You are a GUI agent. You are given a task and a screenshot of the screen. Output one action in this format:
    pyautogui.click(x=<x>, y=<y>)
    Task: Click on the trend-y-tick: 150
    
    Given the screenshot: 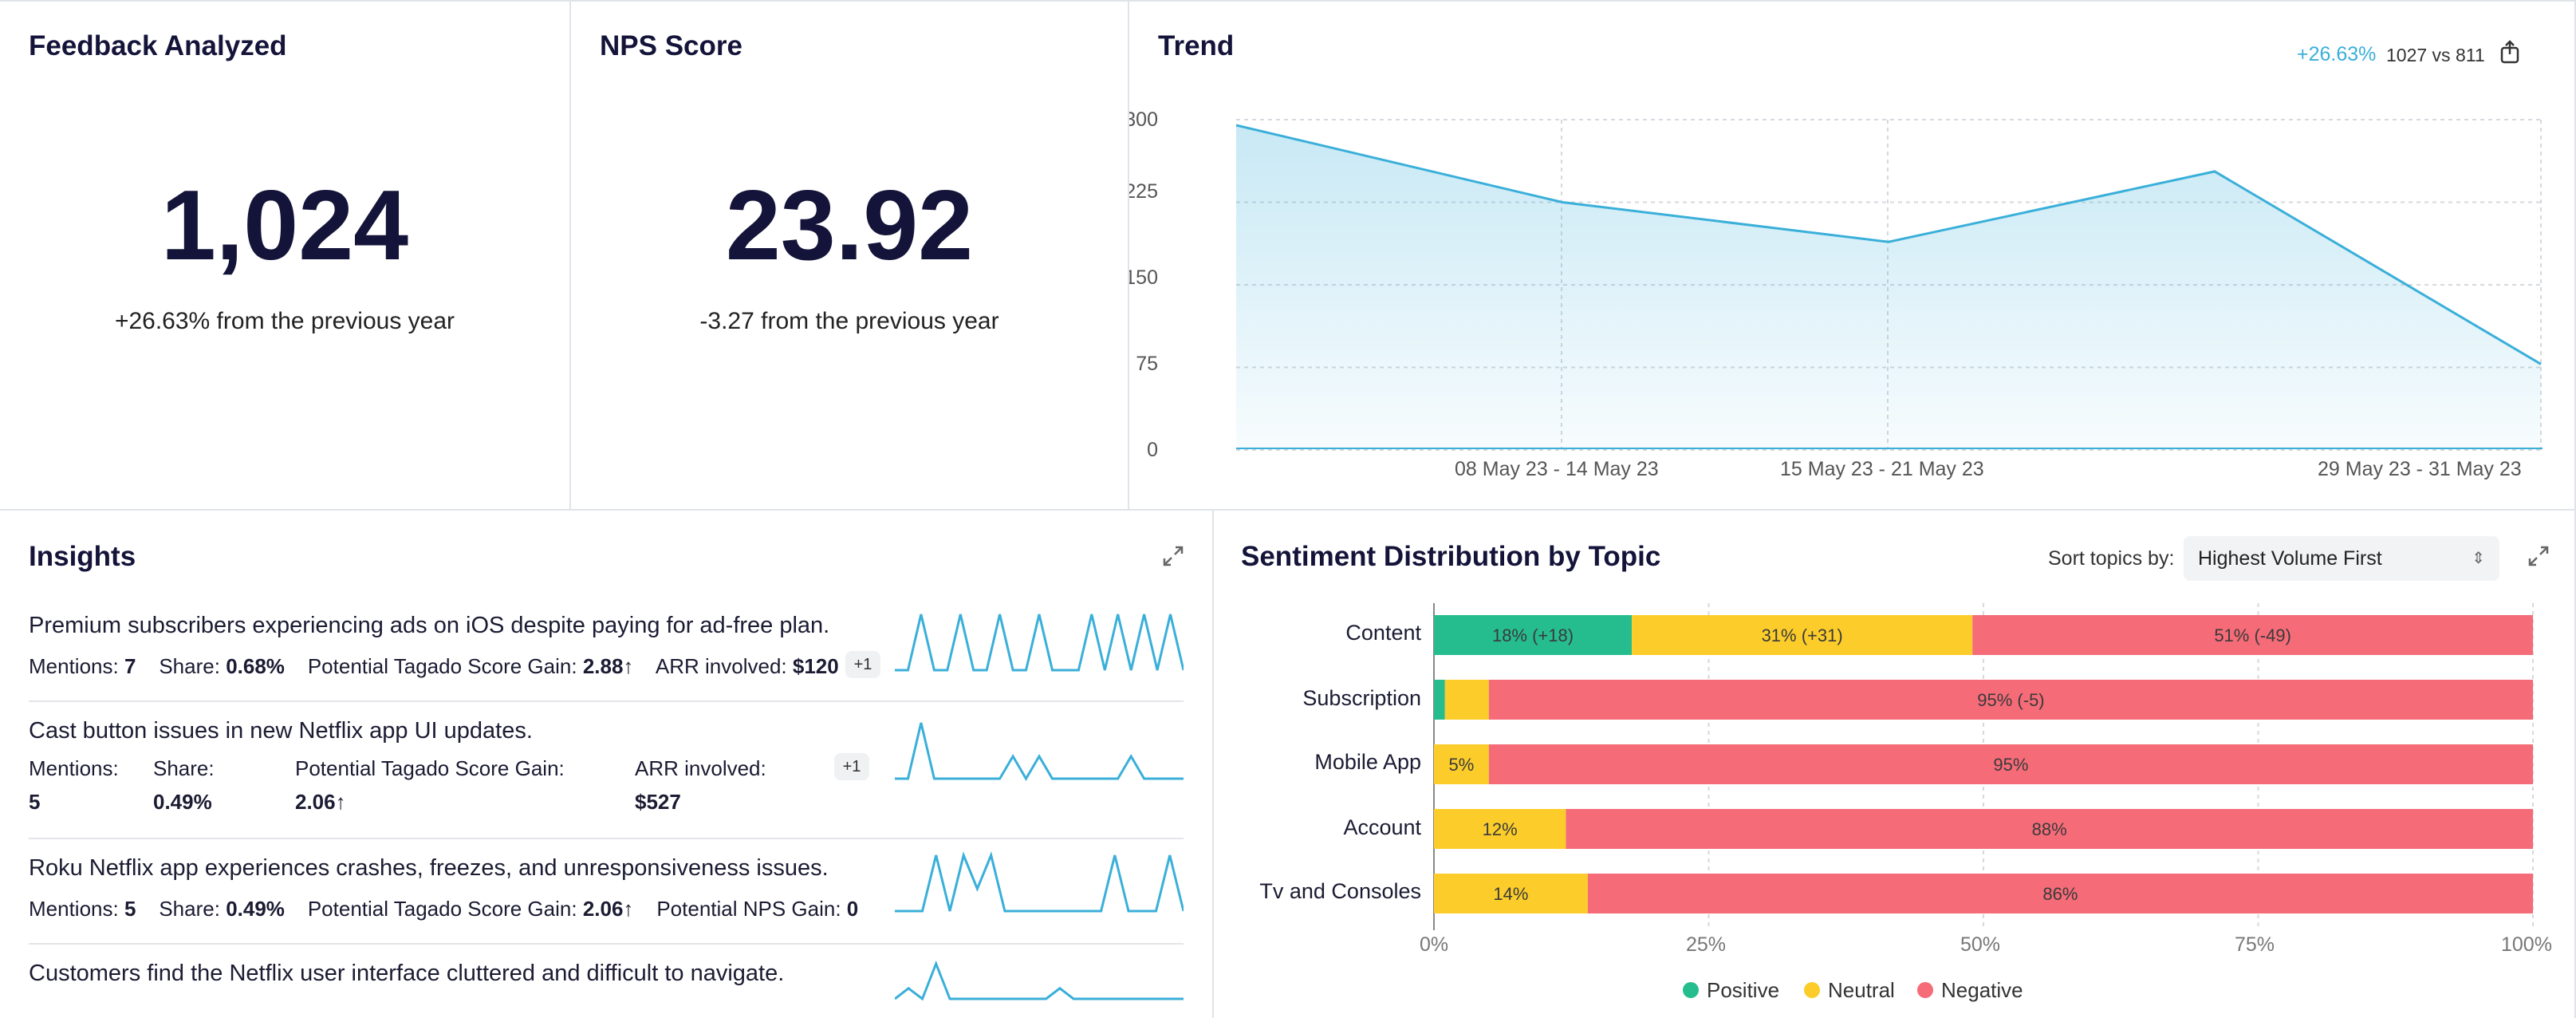 What is the action you would take?
    pyautogui.click(x=1143, y=277)
    